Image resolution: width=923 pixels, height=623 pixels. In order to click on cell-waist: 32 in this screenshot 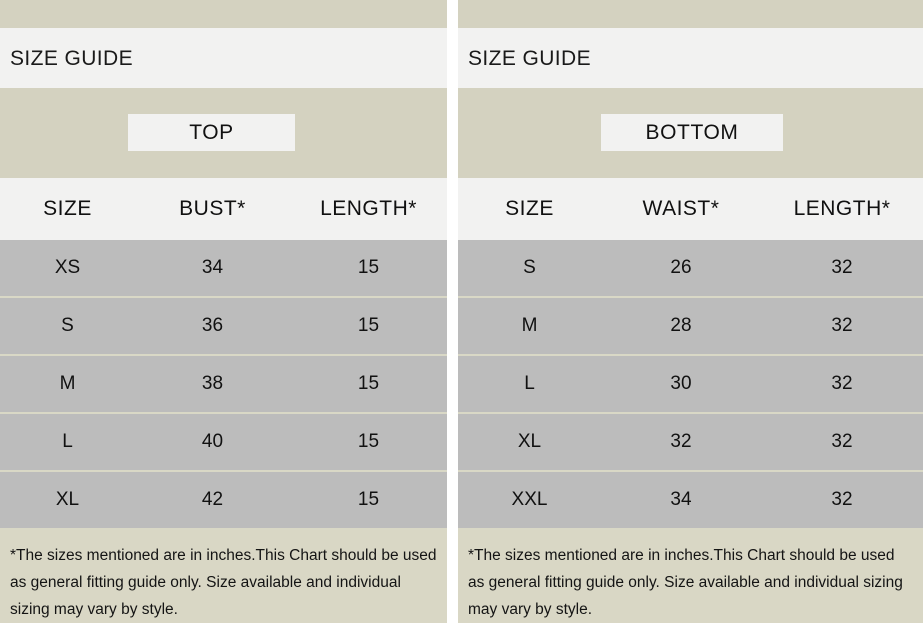, I will do `click(681, 441)`.